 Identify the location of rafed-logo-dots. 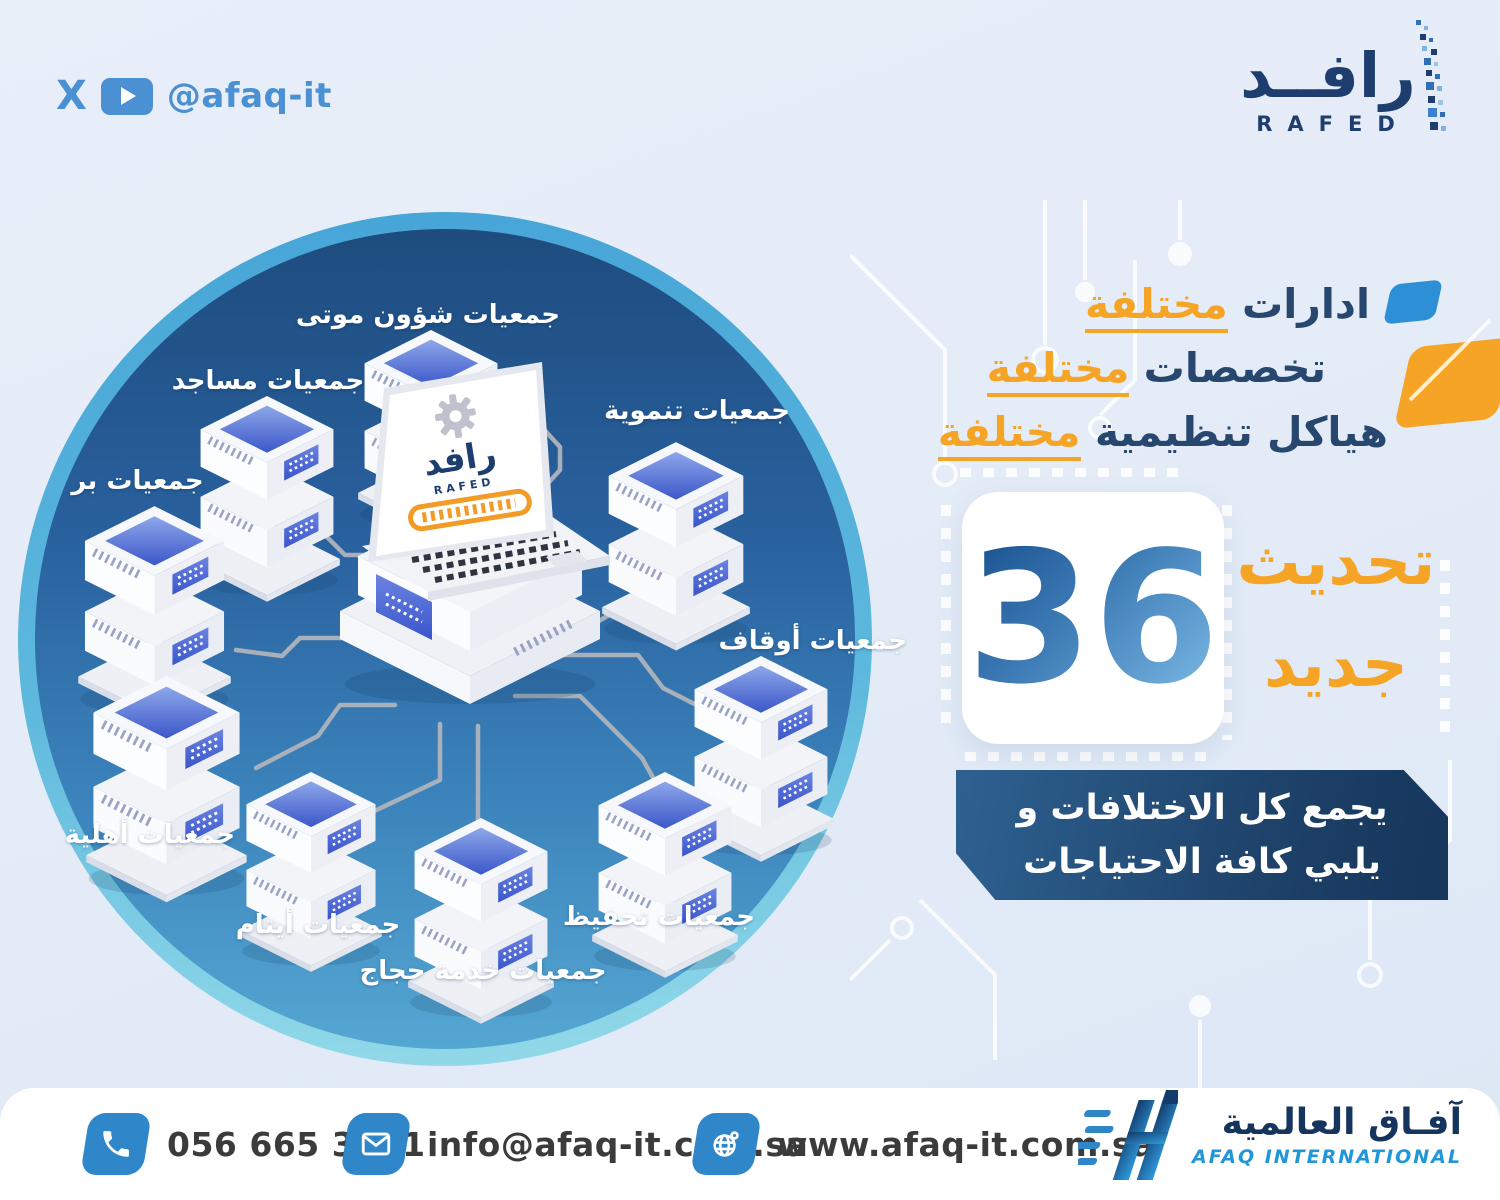
(1431, 75).